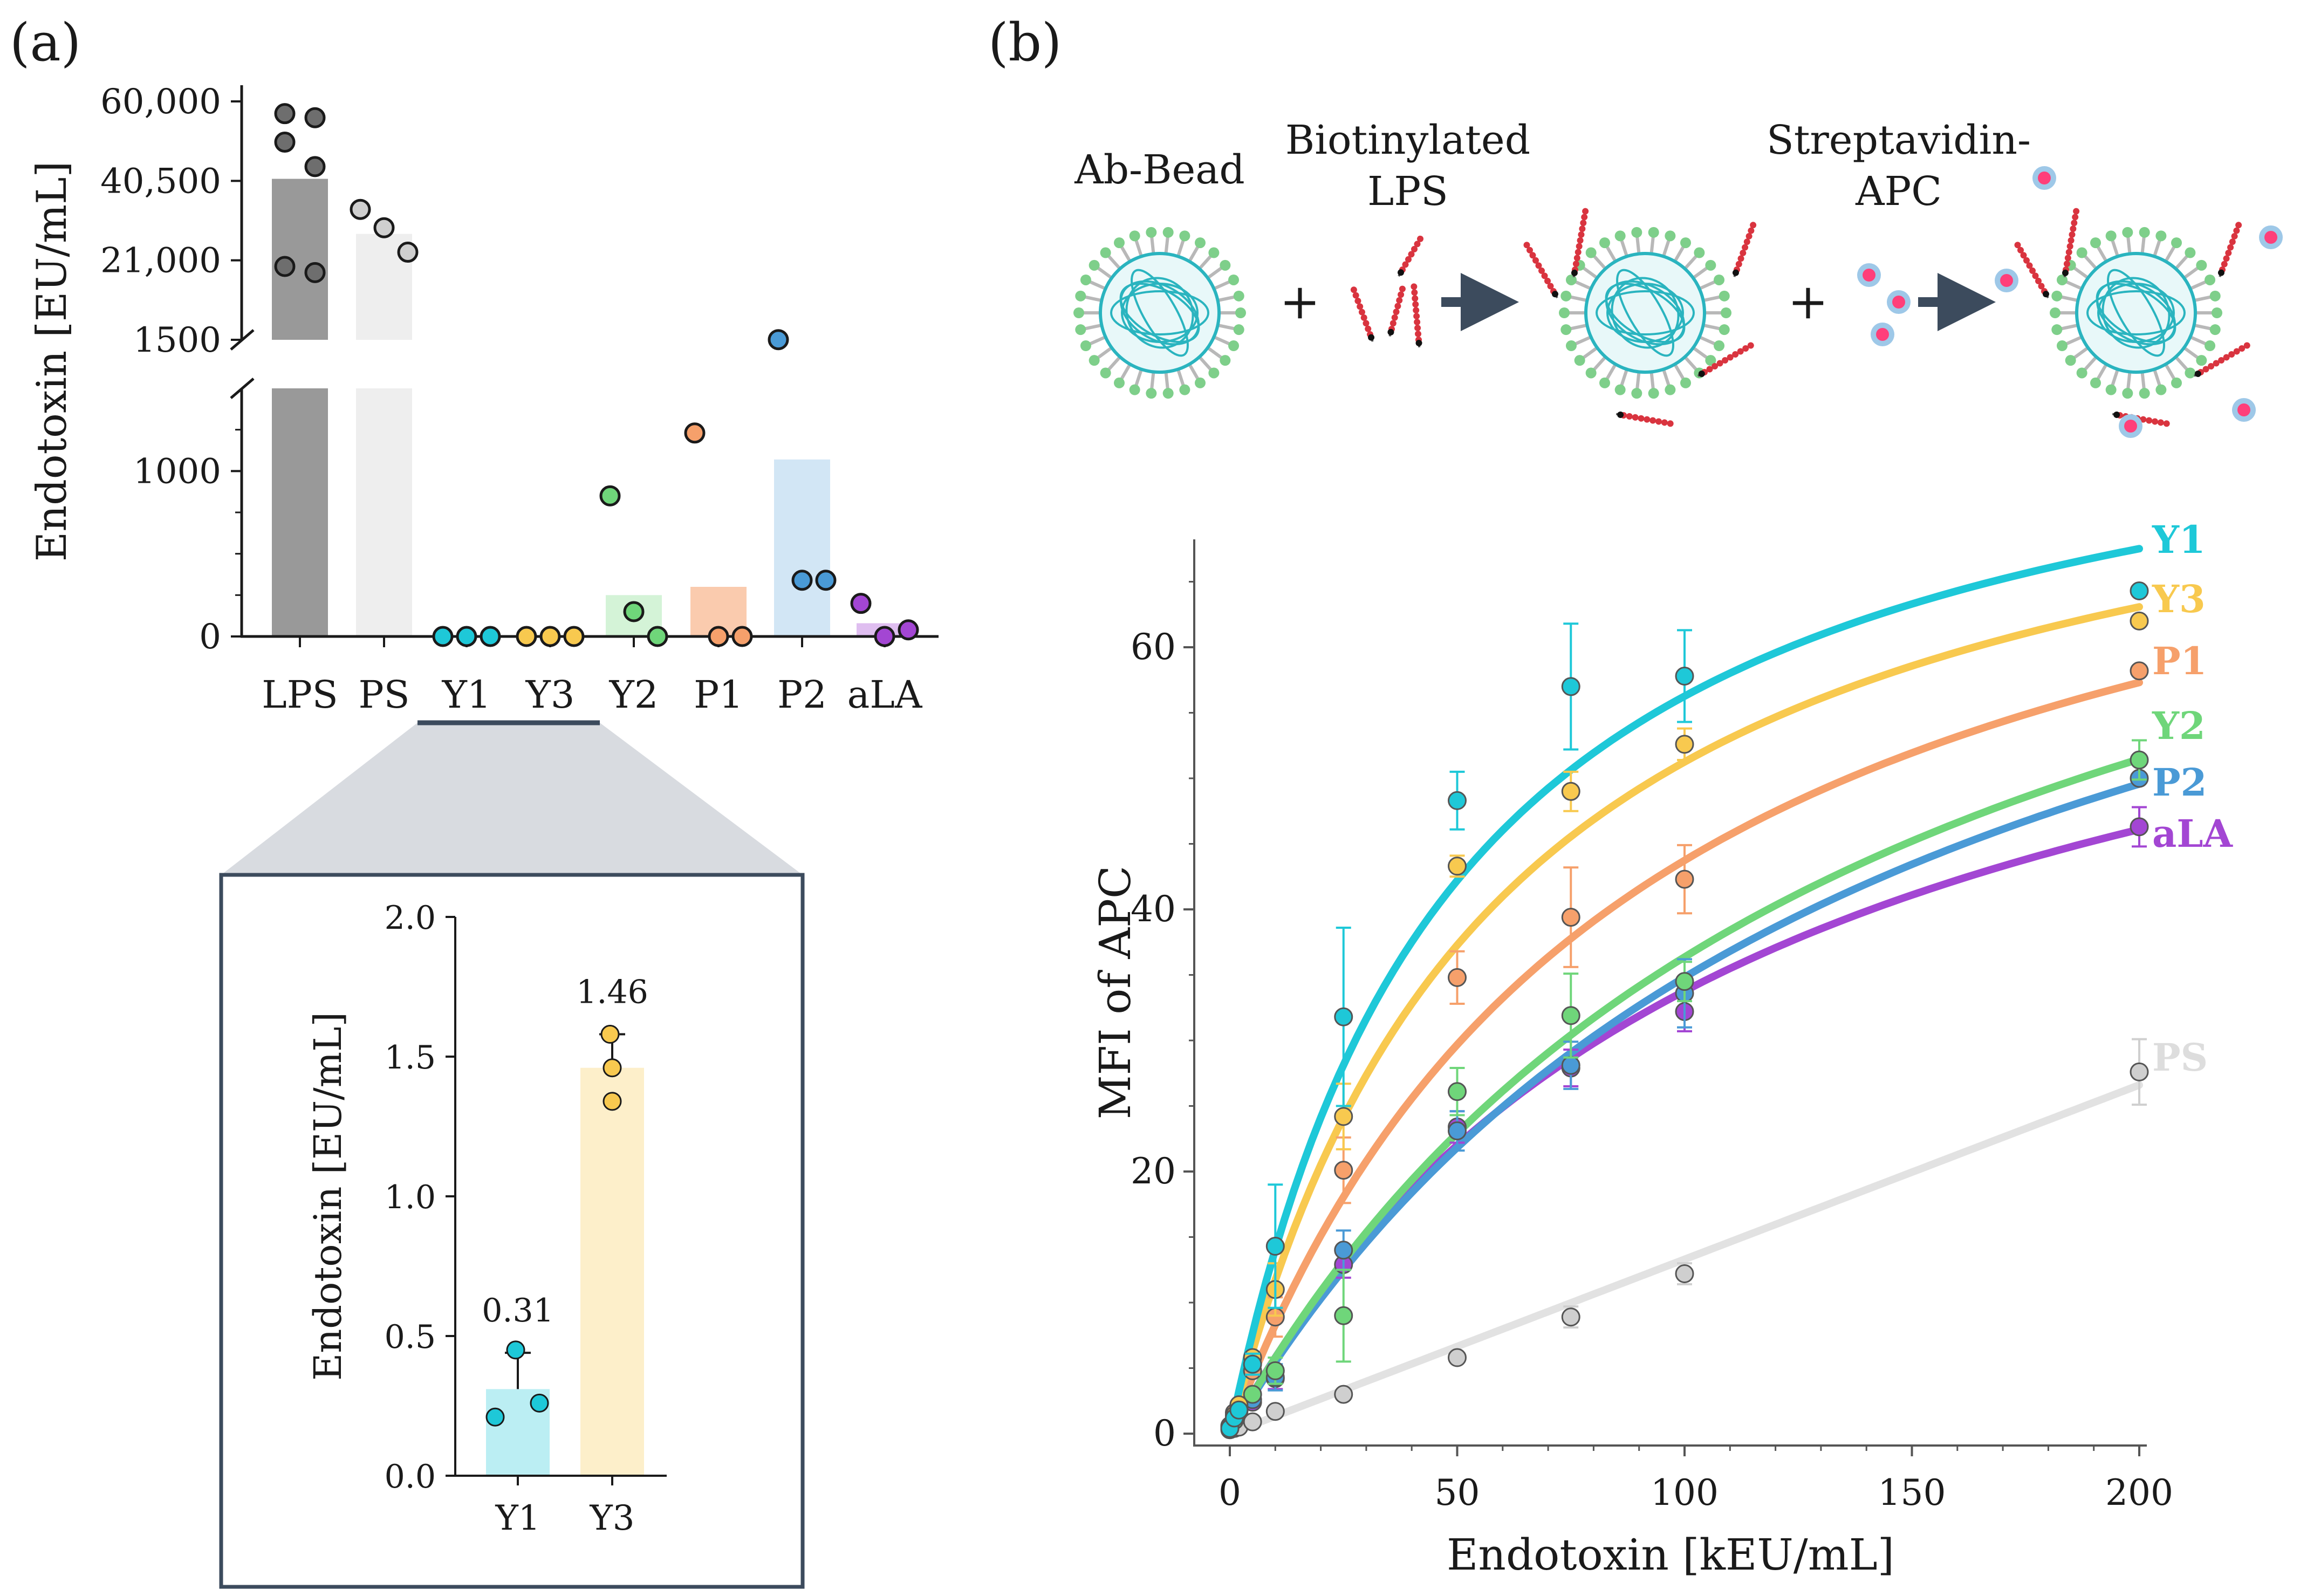 The image size is (2300, 1596). Describe the element at coordinates (550, 695) in the screenshot. I see `a-x-tick-label-y3: Y3` at that location.